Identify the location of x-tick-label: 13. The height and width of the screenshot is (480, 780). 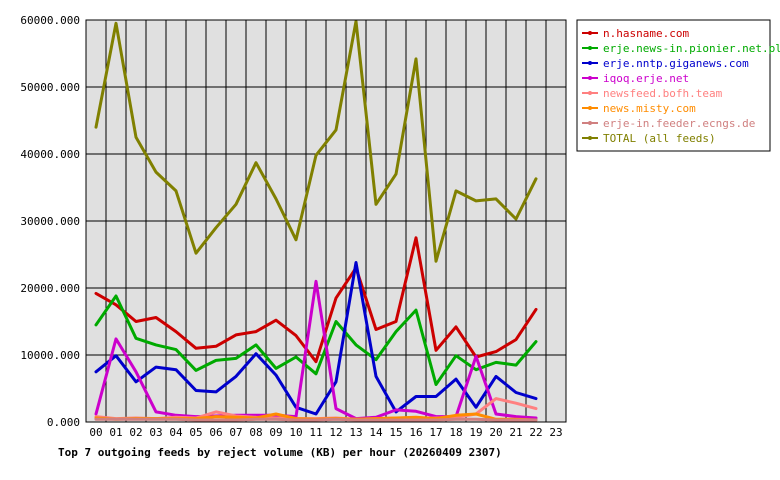
(355, 432).